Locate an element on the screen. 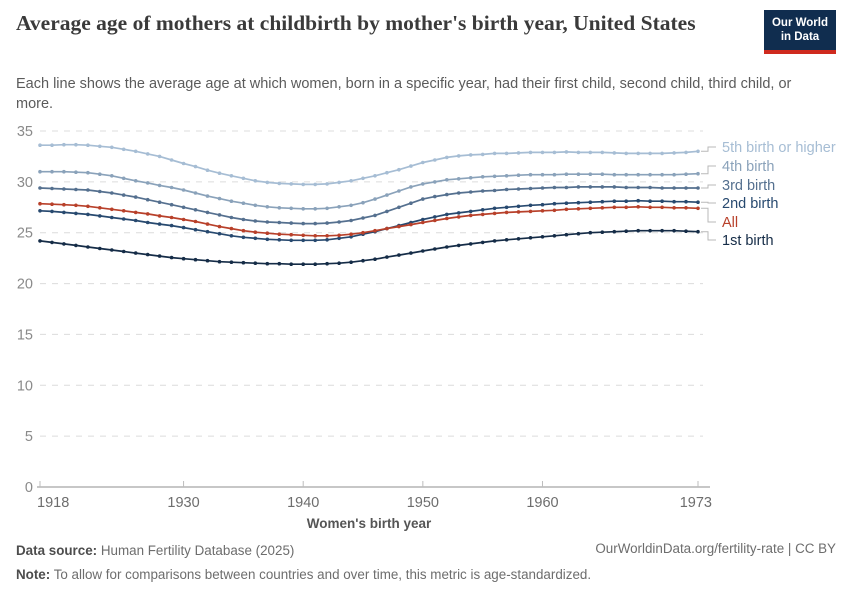 The height and width of the screenshot is (600, 850). series-all is located at coordinates (369, 219).